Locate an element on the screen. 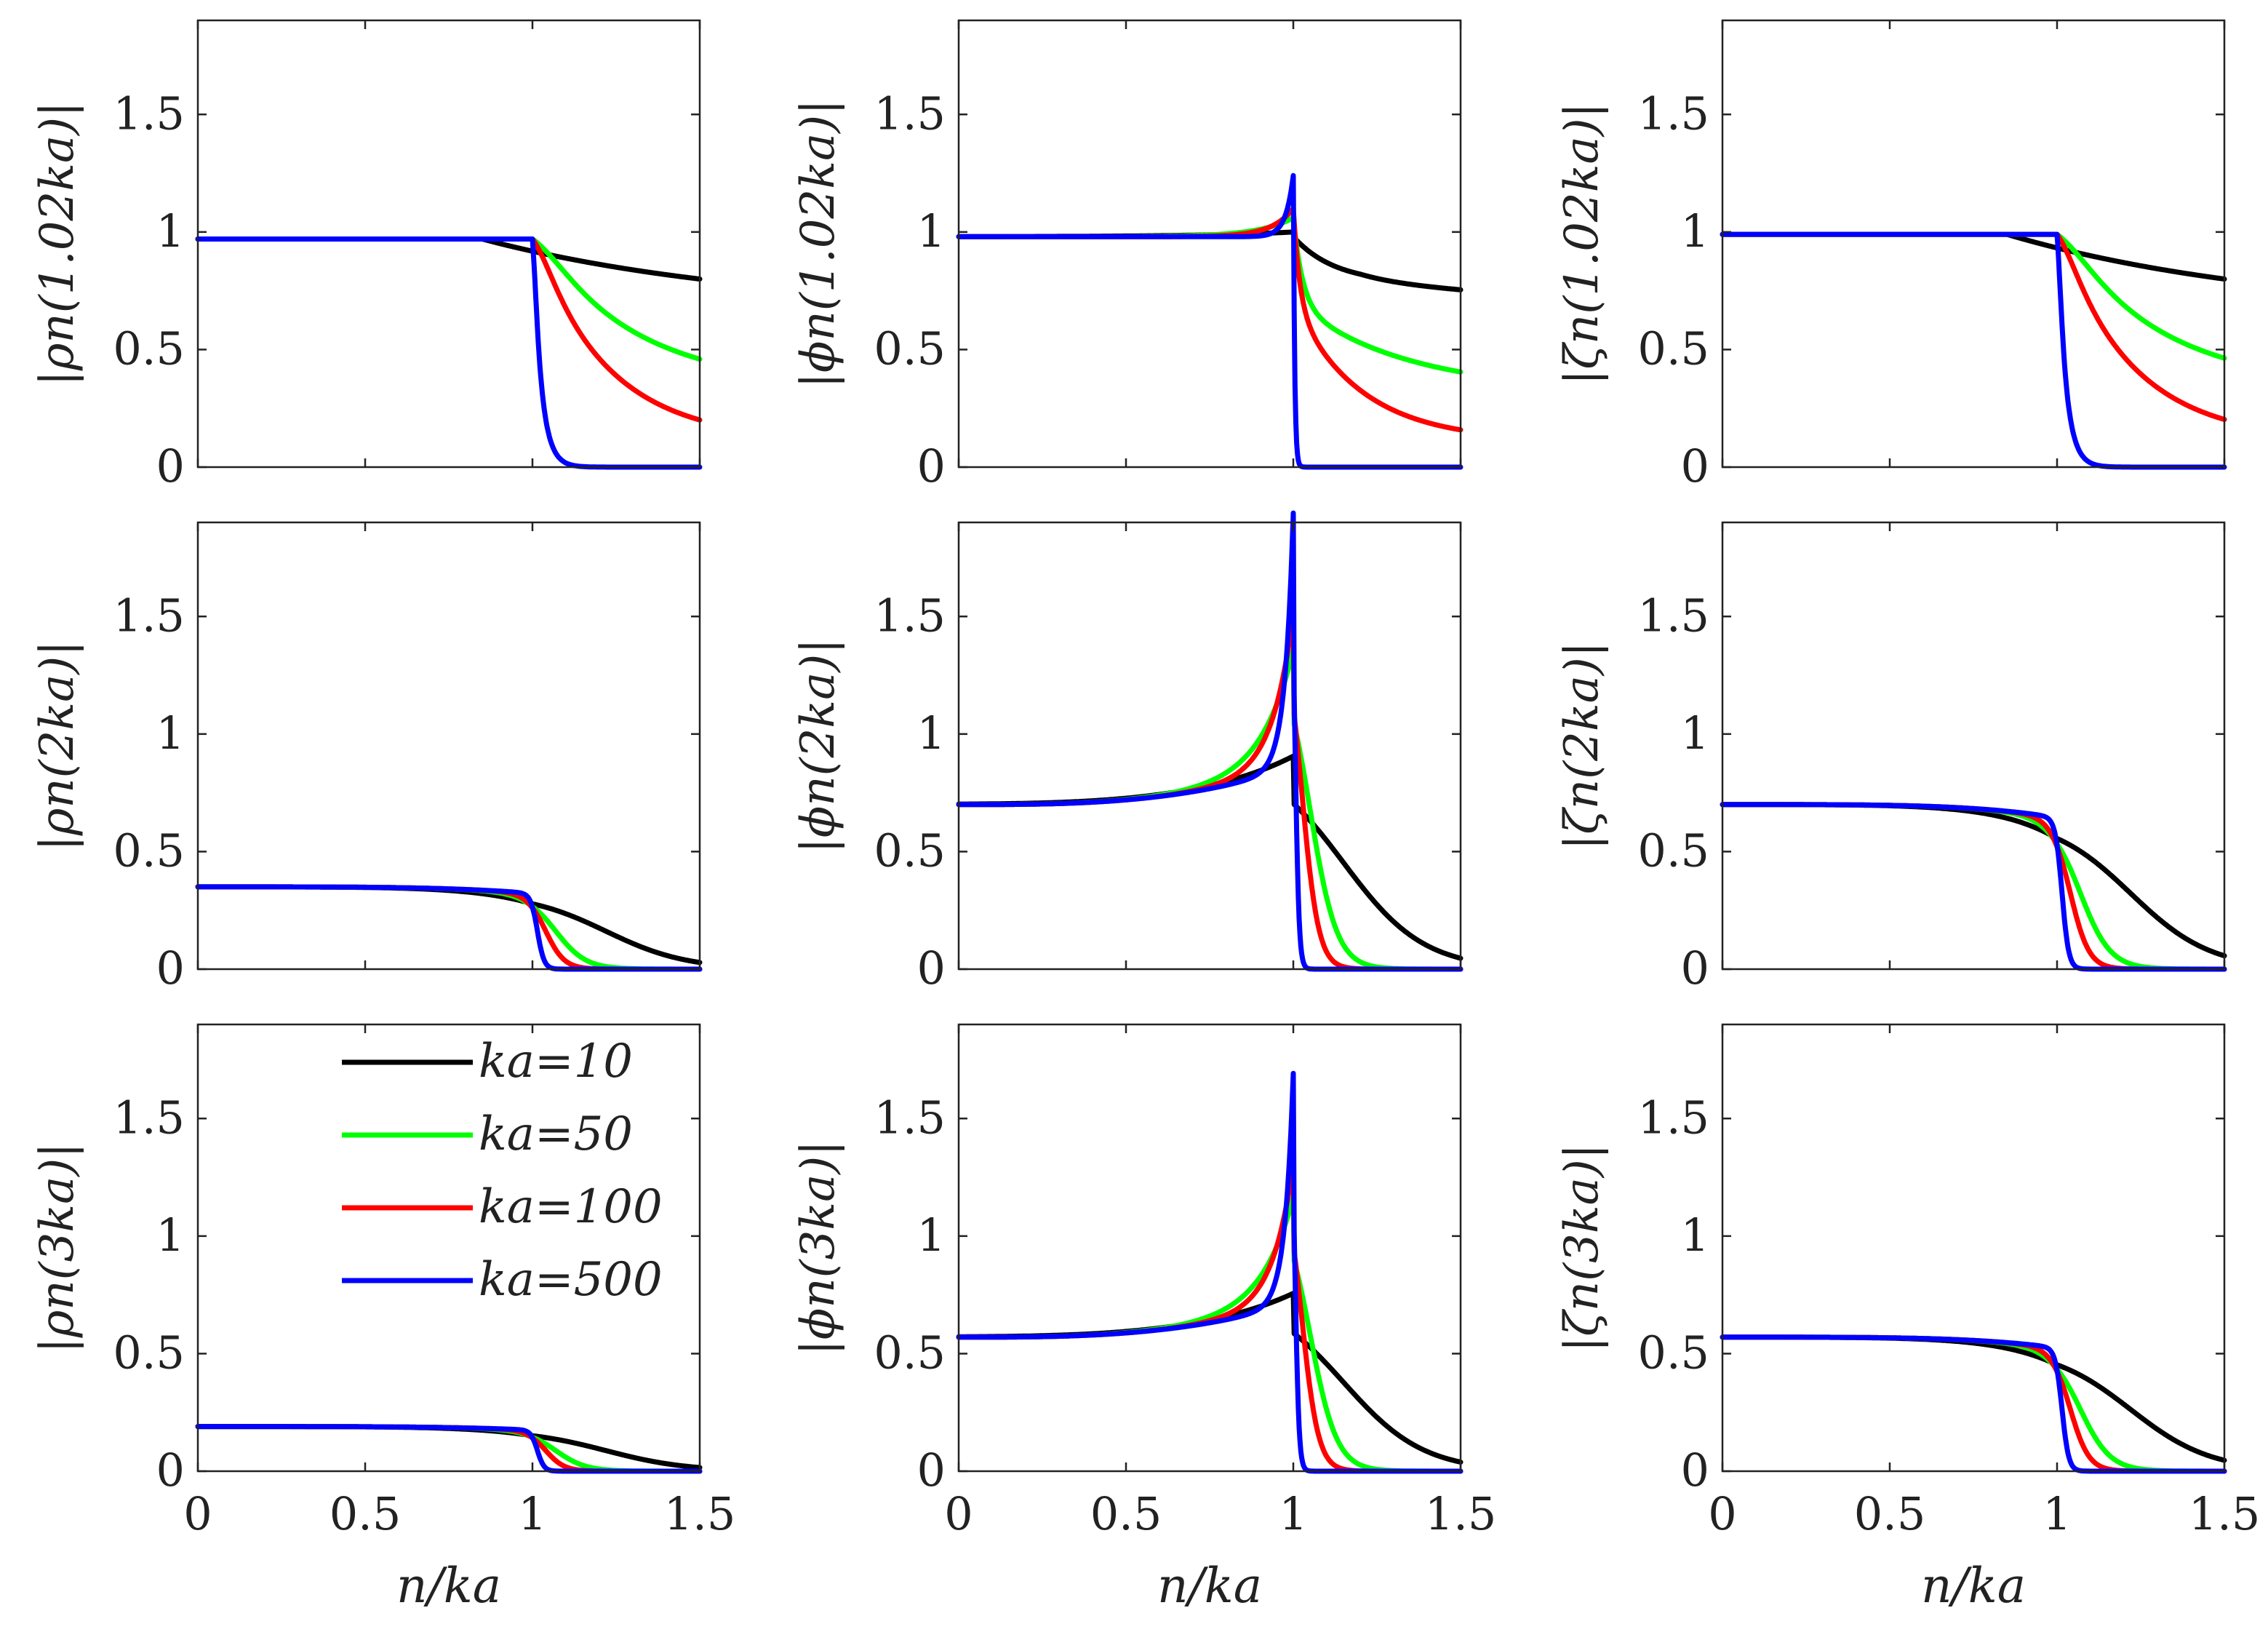 Image resolution: width=2268 pixels, height=1648 pixels. y-axis-label: |ζn(2ka)| is located at coordinates (1582, 746).